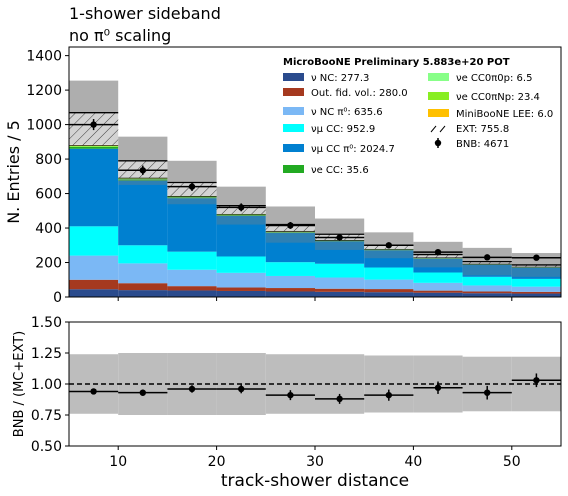 The width and height of the screenshot is (568, 496). I want to click on legend-label: νμ CC: 952.9, so click(343, 129).